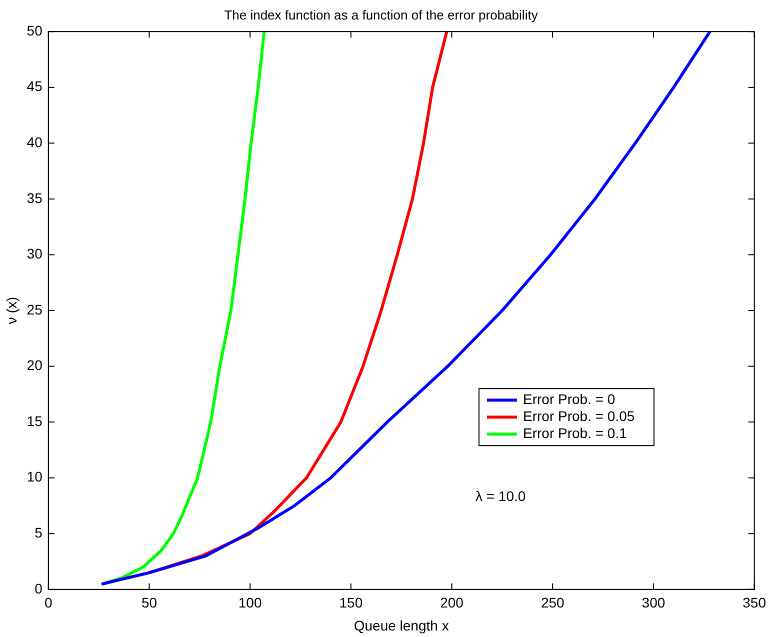  Describe the element at coordinates (552, 602) in the screenshot. I see `x-tick-label: 250` at that location.